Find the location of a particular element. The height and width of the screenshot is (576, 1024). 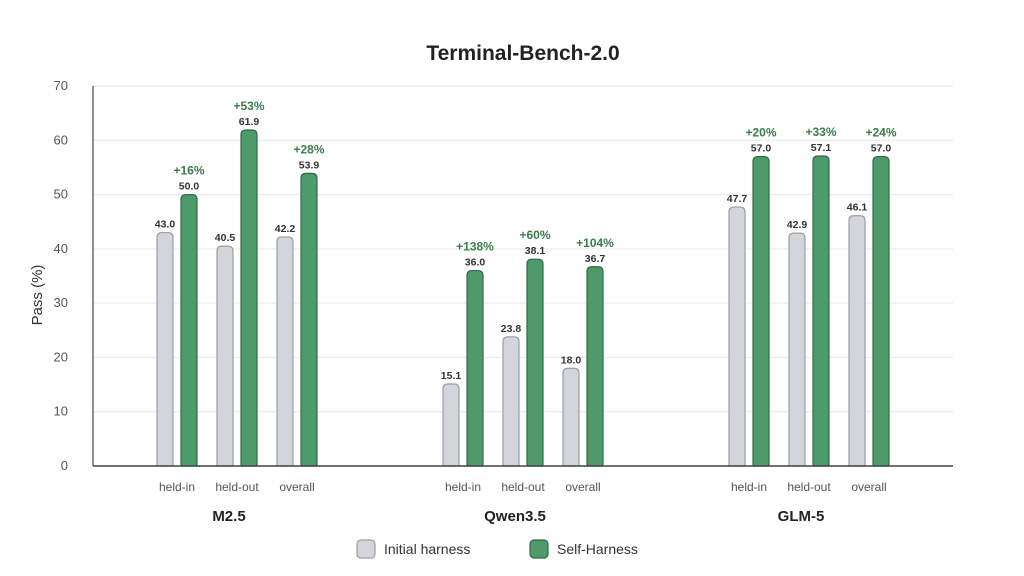

chart-title: Terminal-Bench-2.0 is located at coordinates (522, 53).